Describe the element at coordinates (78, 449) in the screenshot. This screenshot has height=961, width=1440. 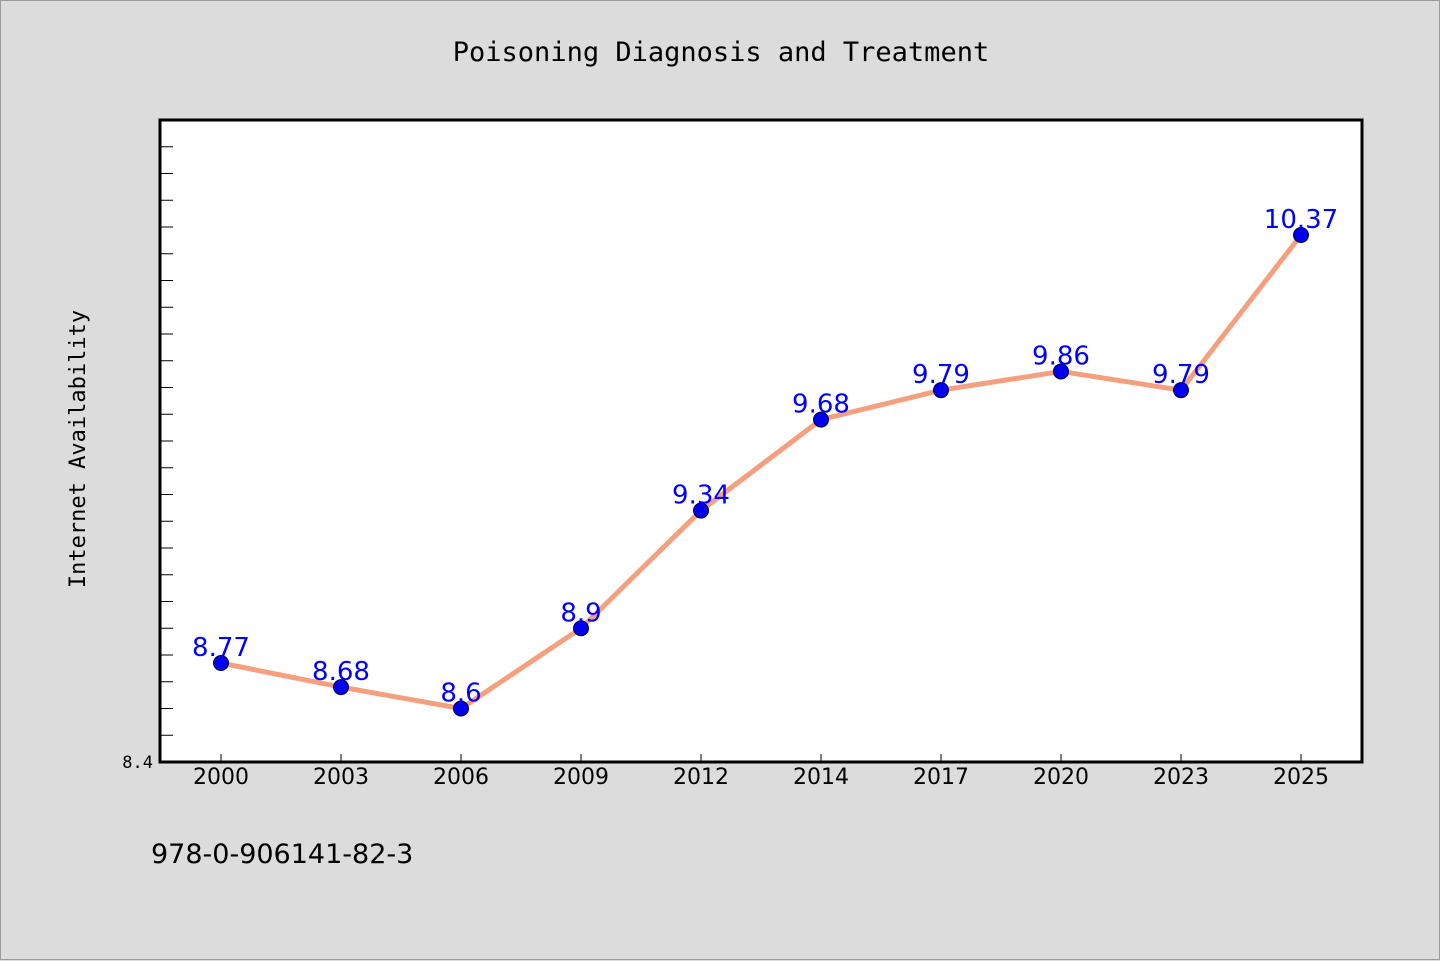
I see `y-axis-label: Internet Availability` at that location.